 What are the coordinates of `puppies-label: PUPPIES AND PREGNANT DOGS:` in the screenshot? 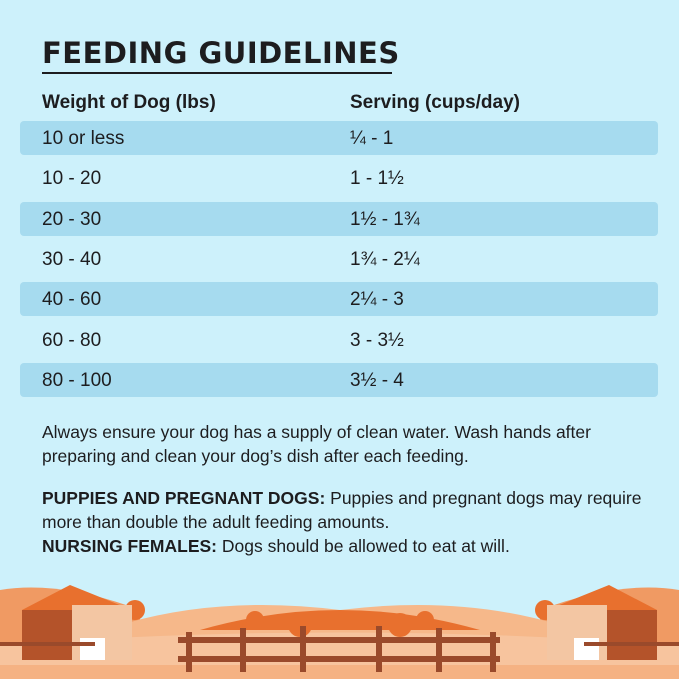 It's located at (184, 498).